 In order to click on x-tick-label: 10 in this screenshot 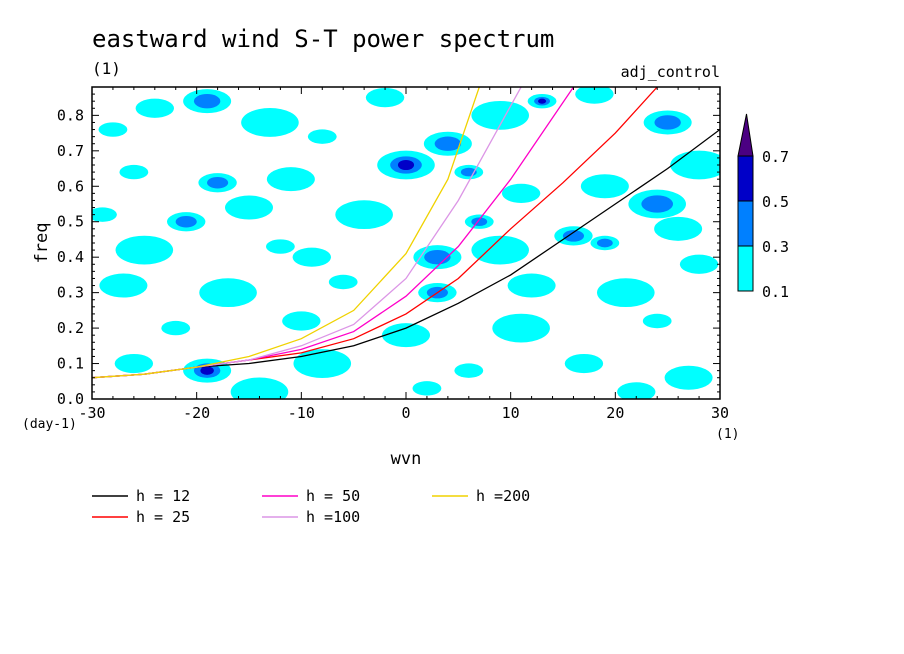, I will do `click(511, 413)`.